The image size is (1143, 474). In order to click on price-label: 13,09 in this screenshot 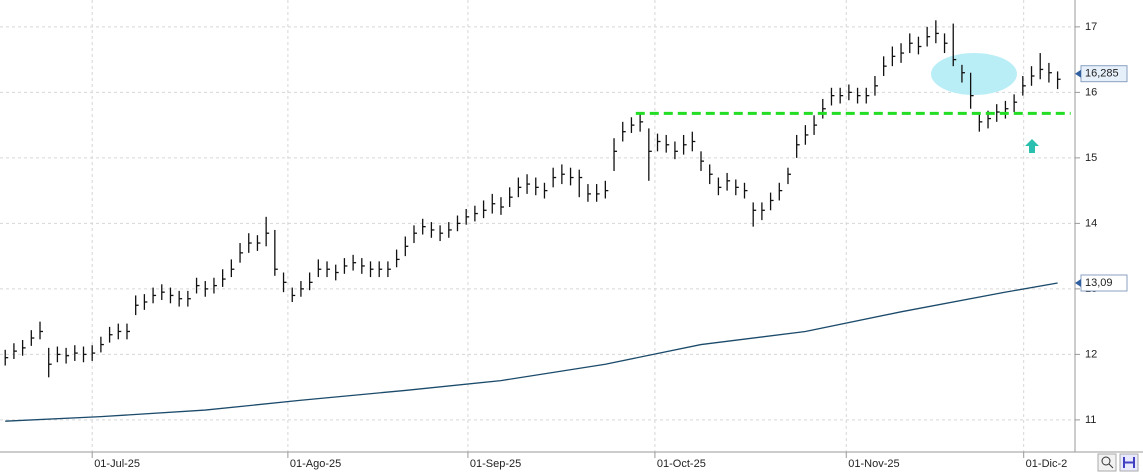, I will do `click(1099, 283)`.